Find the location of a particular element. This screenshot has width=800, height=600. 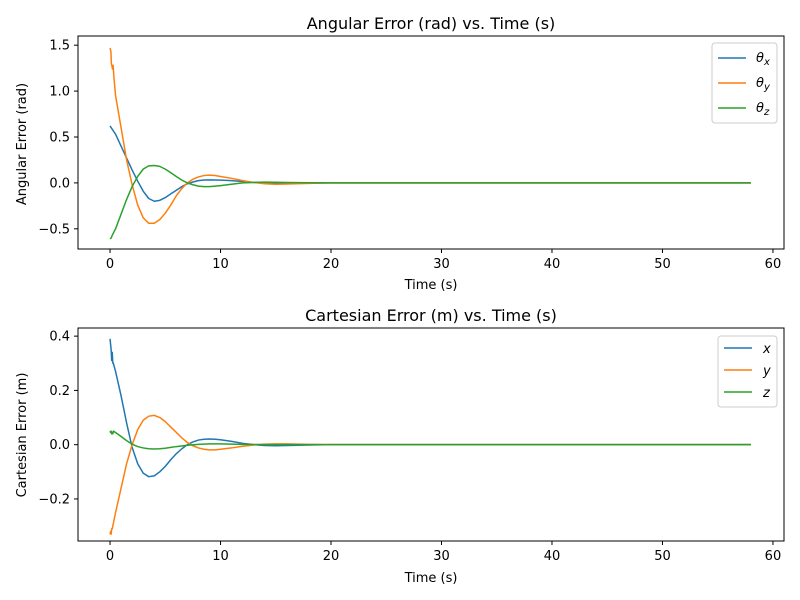

svg-text: θy is located at coordinates (763, 84).